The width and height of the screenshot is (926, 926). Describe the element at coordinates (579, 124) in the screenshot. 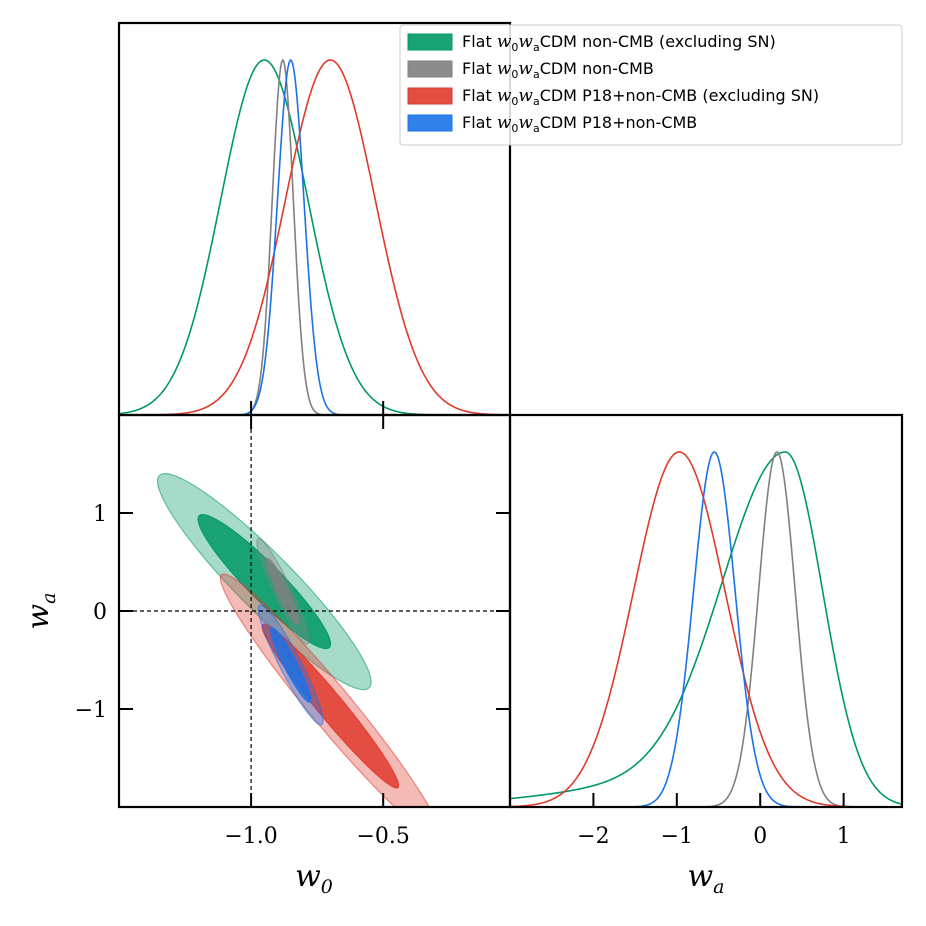

I see `legend-label-3: Flat w0waCDM P18+non-CMB` at that location.